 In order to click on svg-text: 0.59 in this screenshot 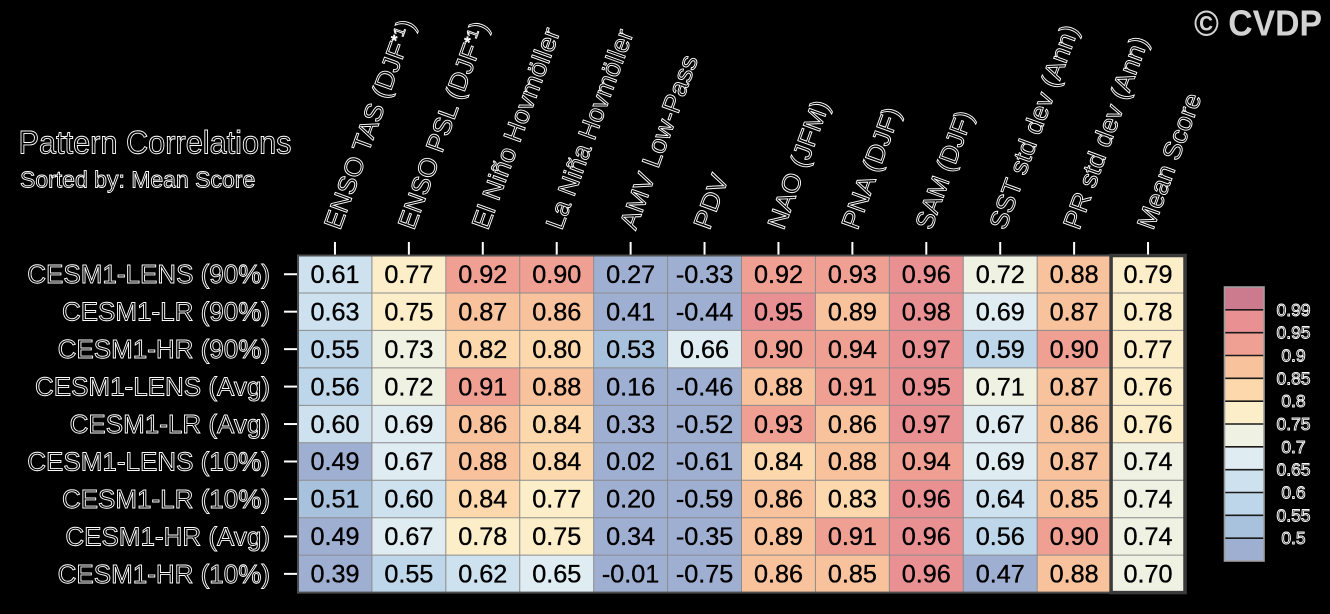, I will do `click(1000, 350)`.